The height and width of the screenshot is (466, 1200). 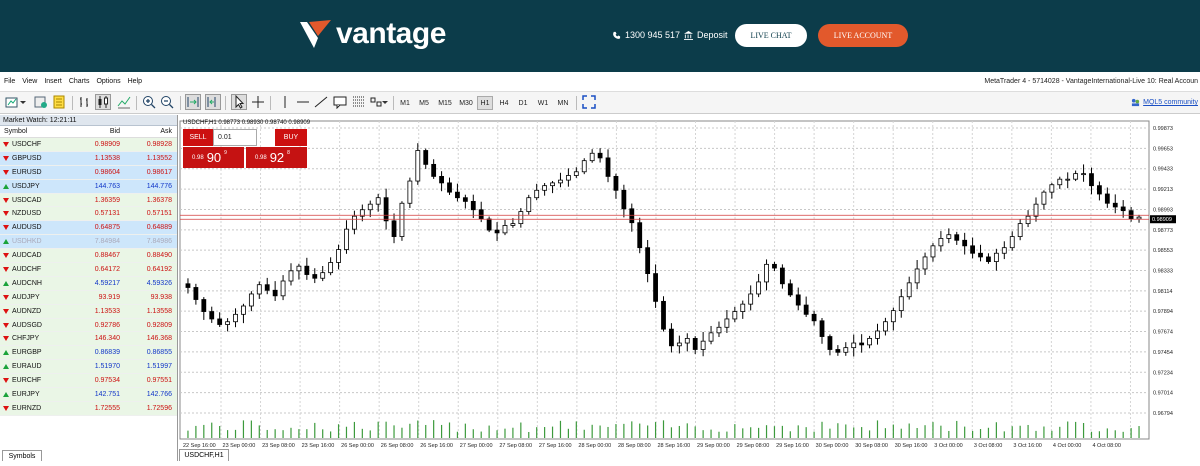 I want to click on market-watch-row: USDJPY 144.763 144.776, so click(x=88, y=186).